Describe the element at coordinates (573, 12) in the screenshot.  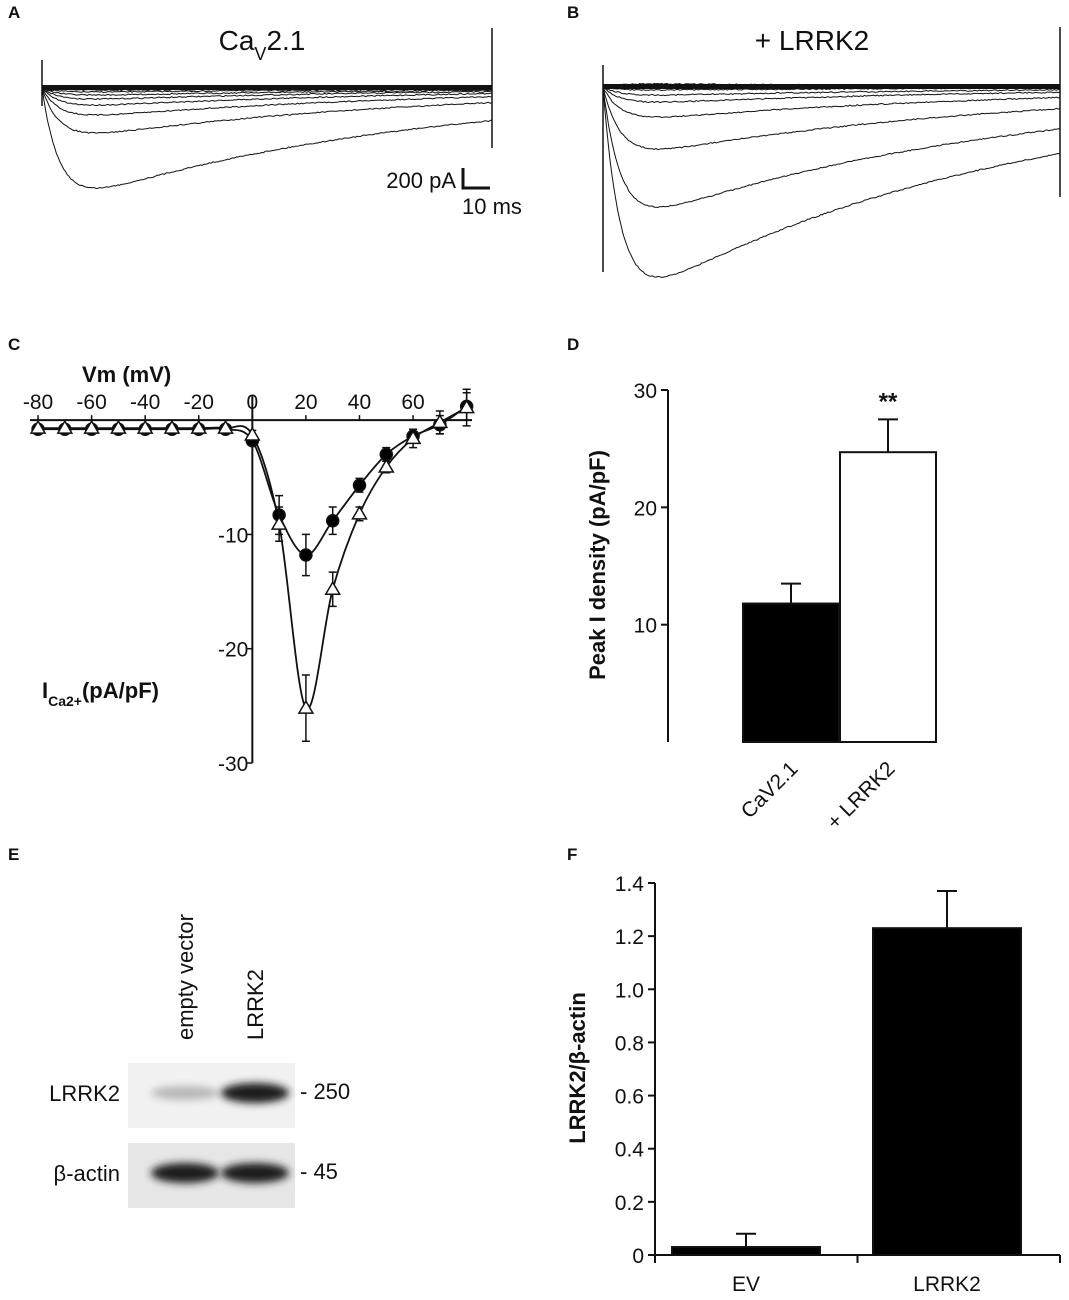
I see `panel-letter: B` at that location.